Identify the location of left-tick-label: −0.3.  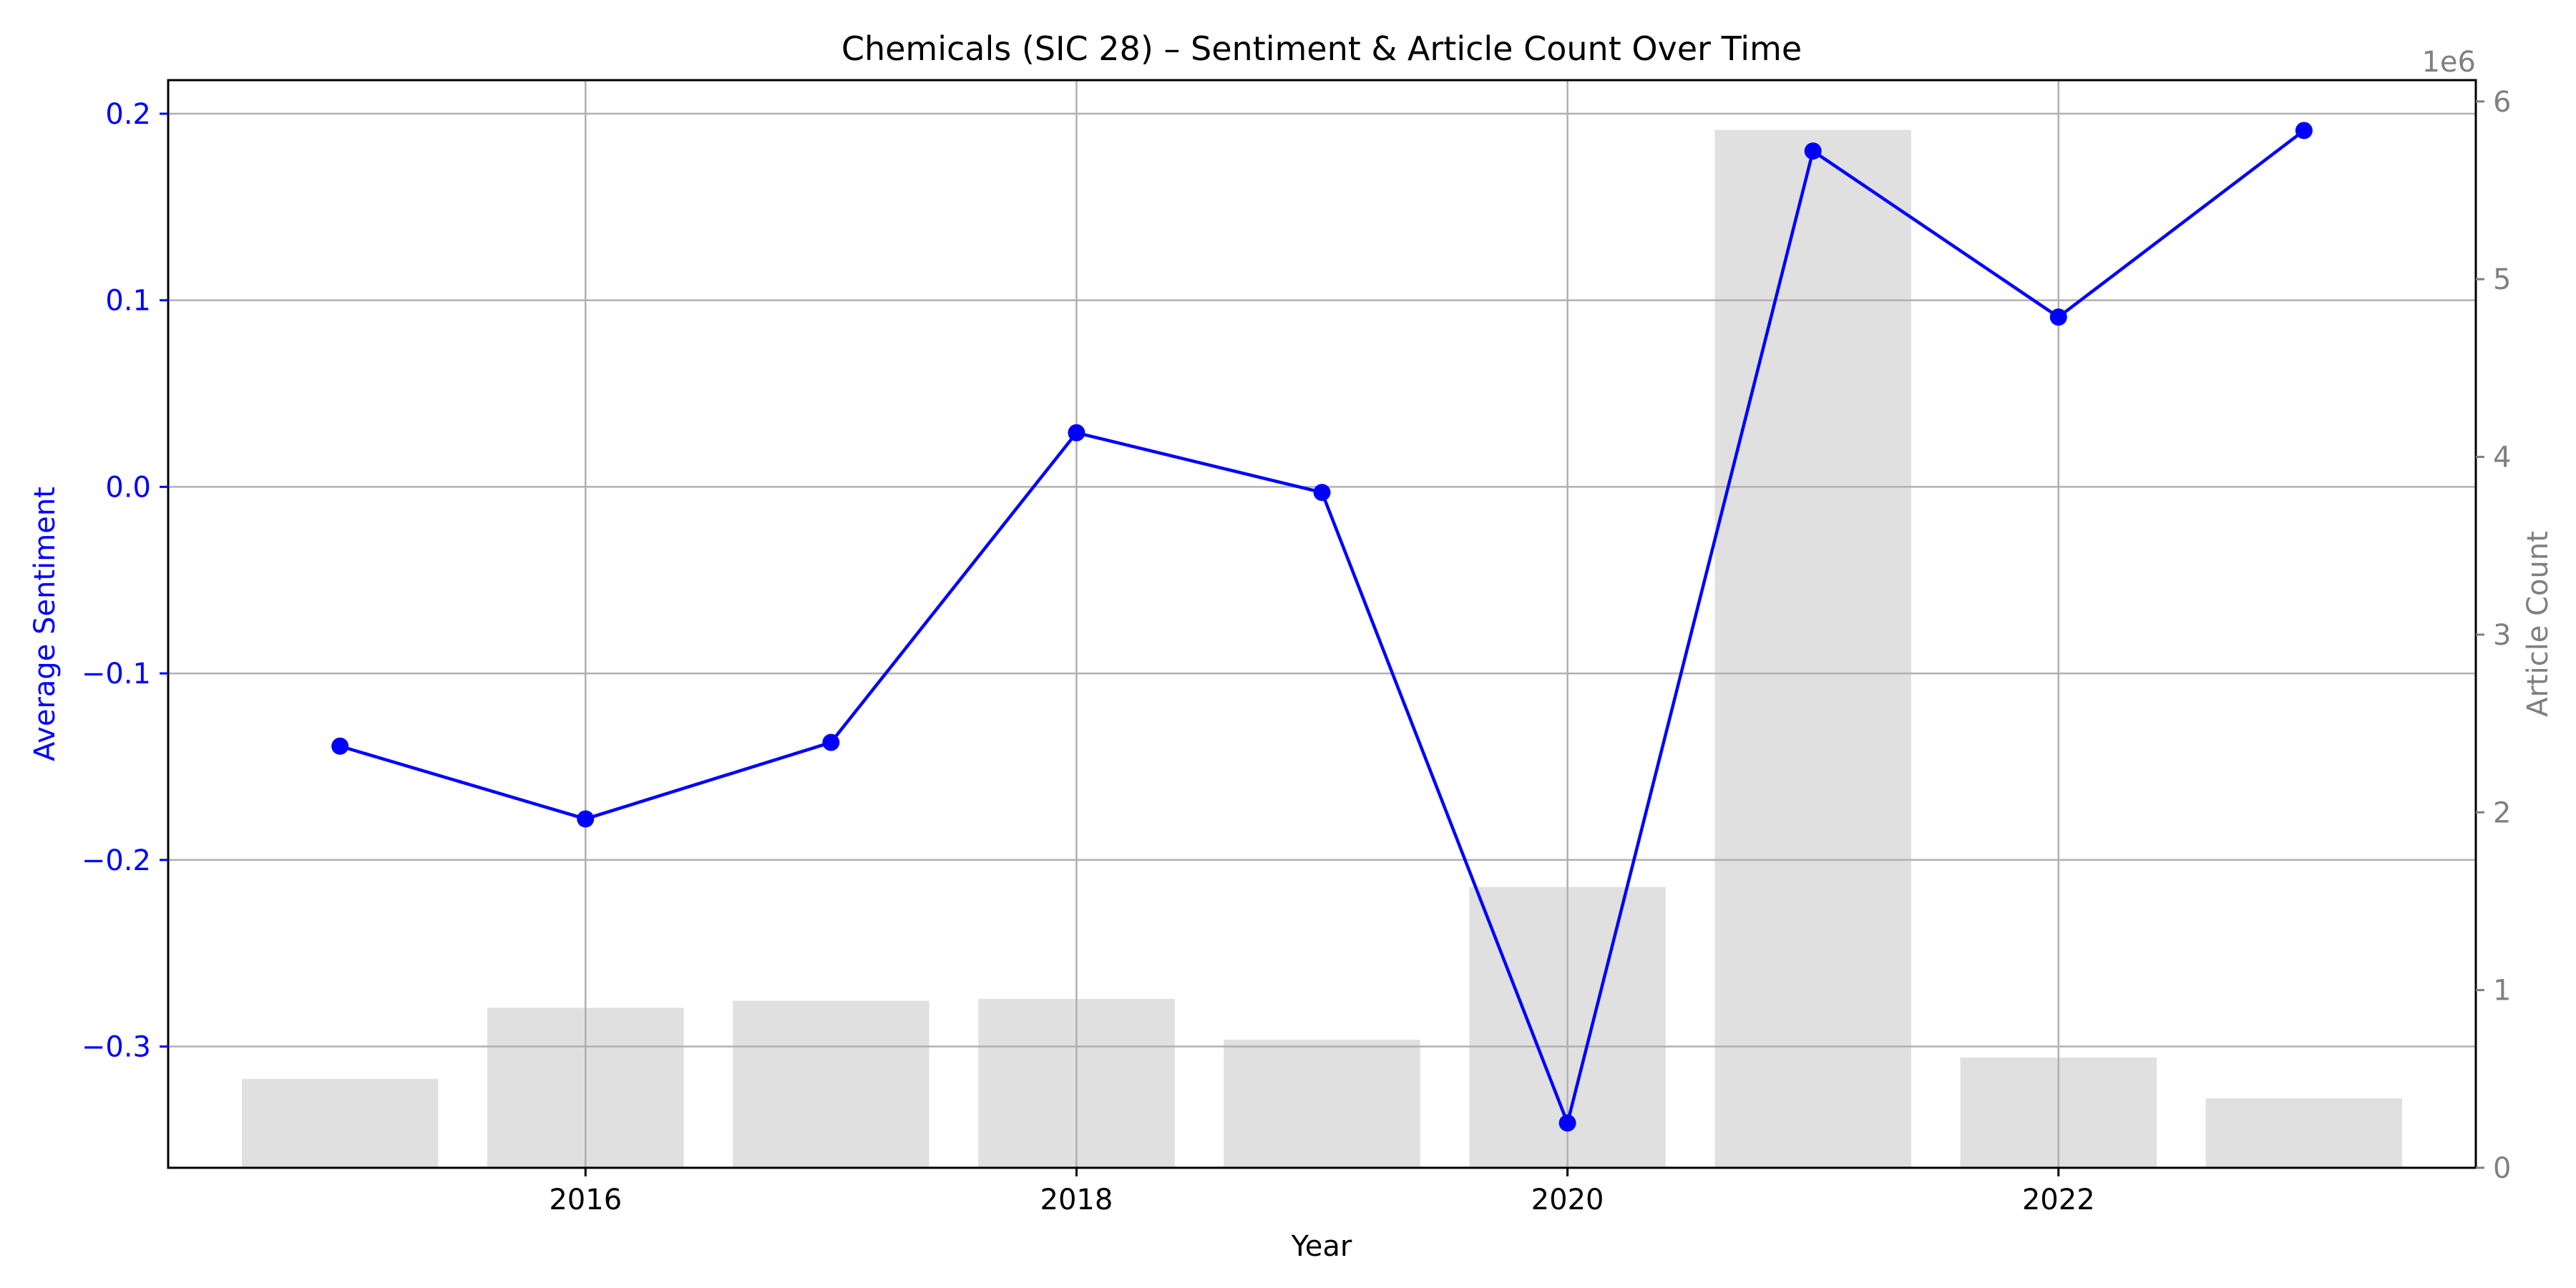
(116, 1047).